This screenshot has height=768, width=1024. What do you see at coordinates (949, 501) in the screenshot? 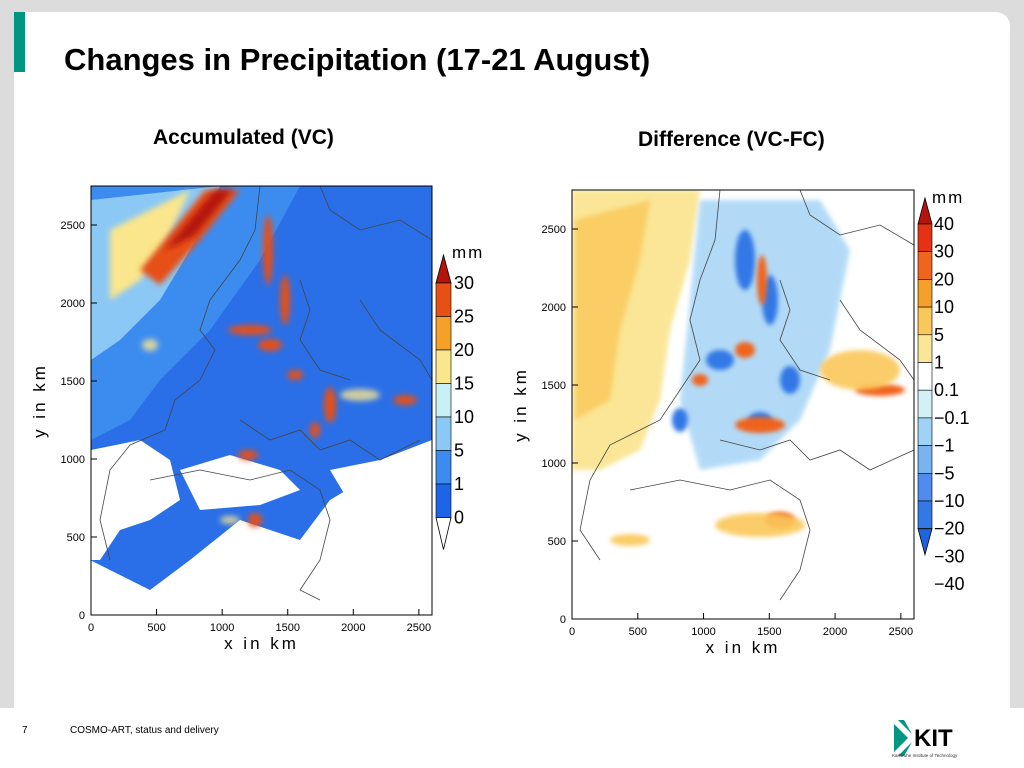
I see `colorbar-label: −10` at bounding box center [949, 501].